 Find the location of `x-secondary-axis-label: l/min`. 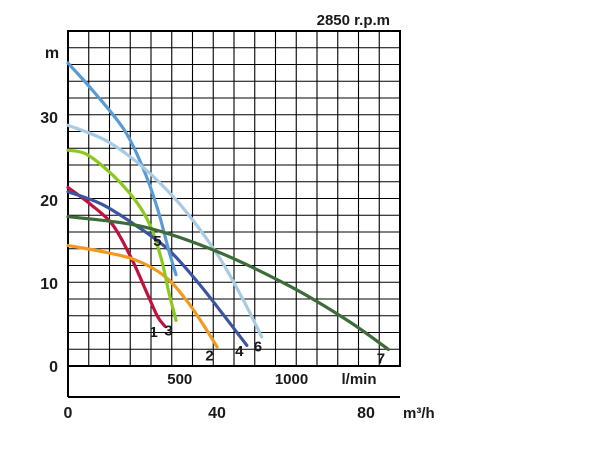

x-secondary-axis-label: l/min is located at coordinates (358, 379).